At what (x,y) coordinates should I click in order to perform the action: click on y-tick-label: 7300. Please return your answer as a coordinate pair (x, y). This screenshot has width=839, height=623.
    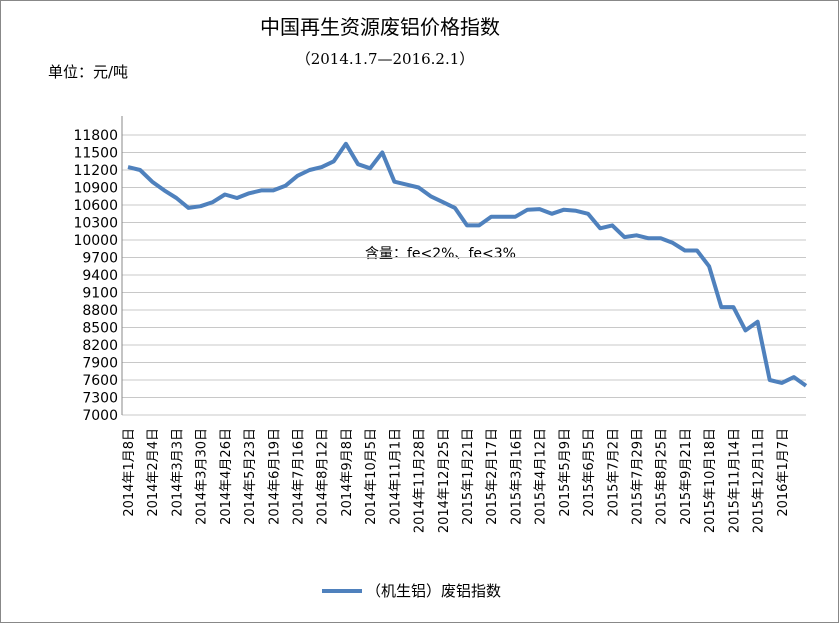
    Looking at the image, I should click on (100, 399).